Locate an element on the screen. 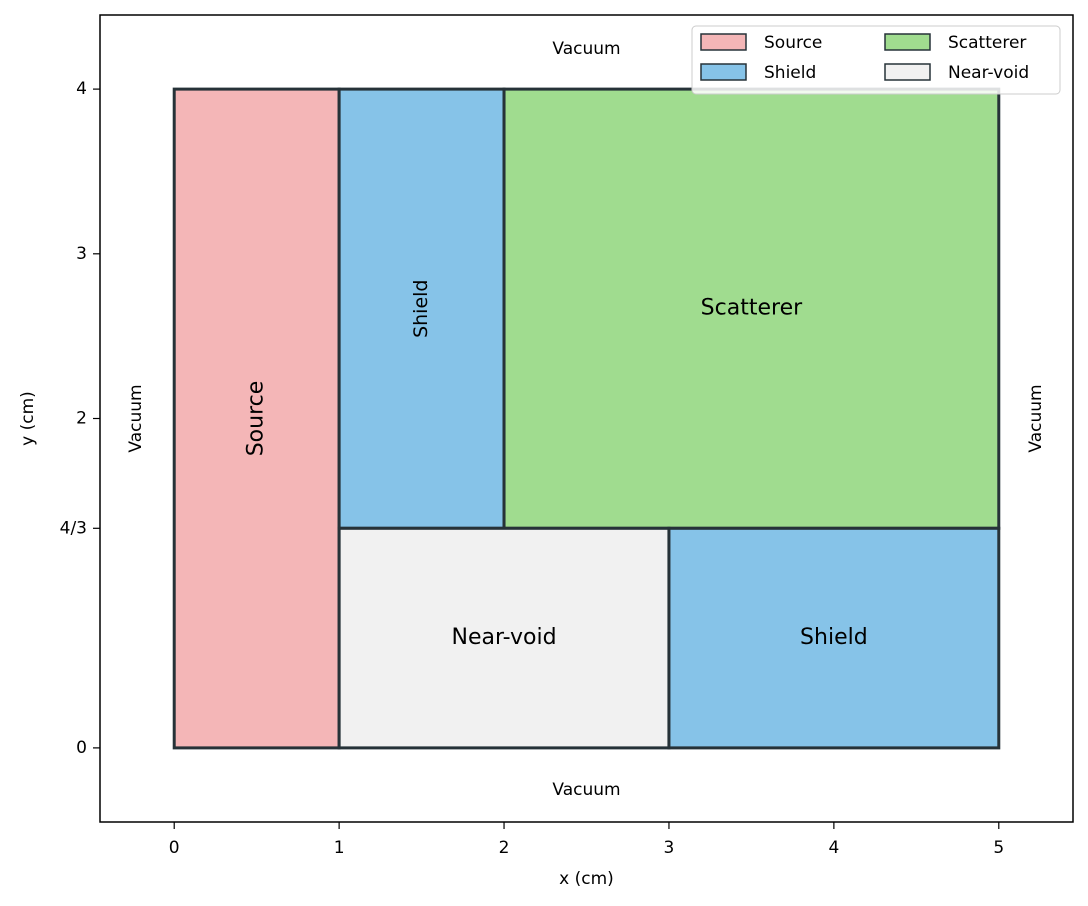  region-label: Scatterer is located at coordinates (752, 308).